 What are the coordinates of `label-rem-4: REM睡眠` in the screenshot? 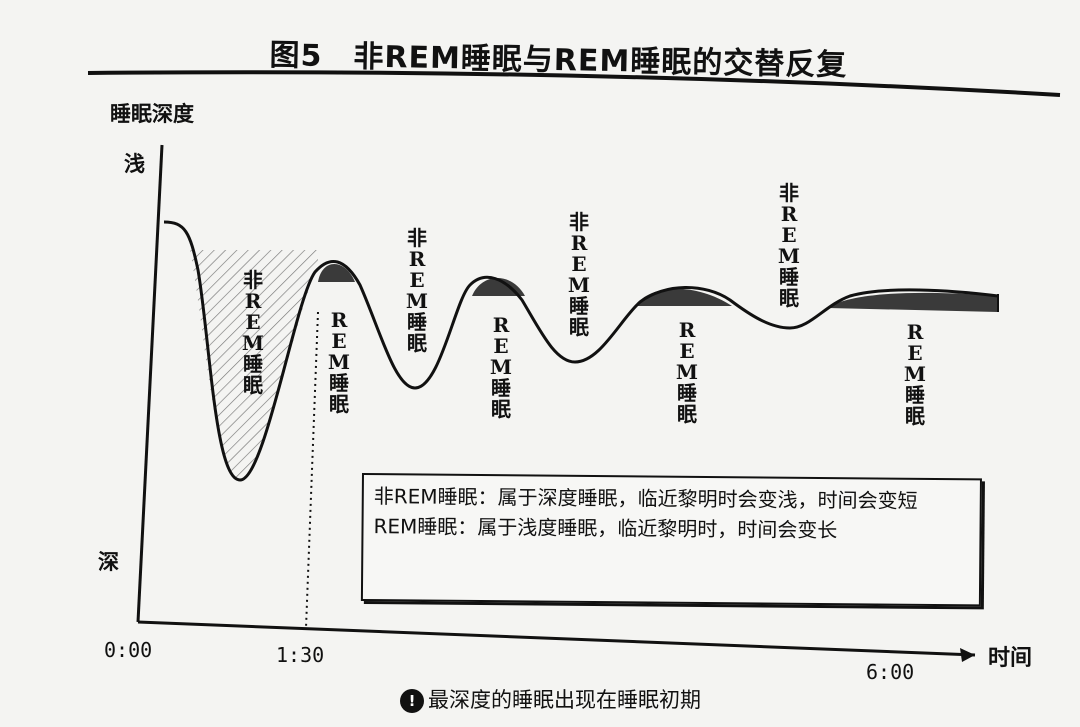 It's located at (915, 374).